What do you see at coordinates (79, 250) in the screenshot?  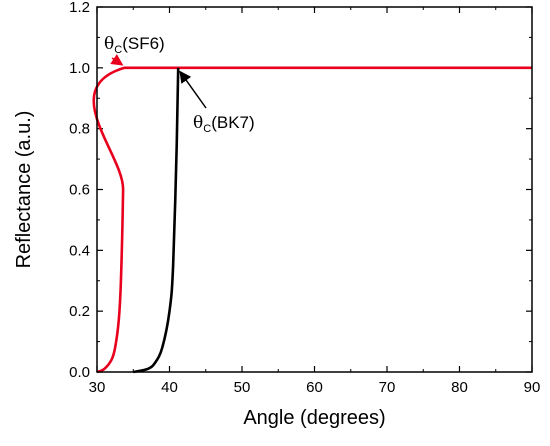 I see `y-tick-label: 0.4` at bounding box center [79, 250].